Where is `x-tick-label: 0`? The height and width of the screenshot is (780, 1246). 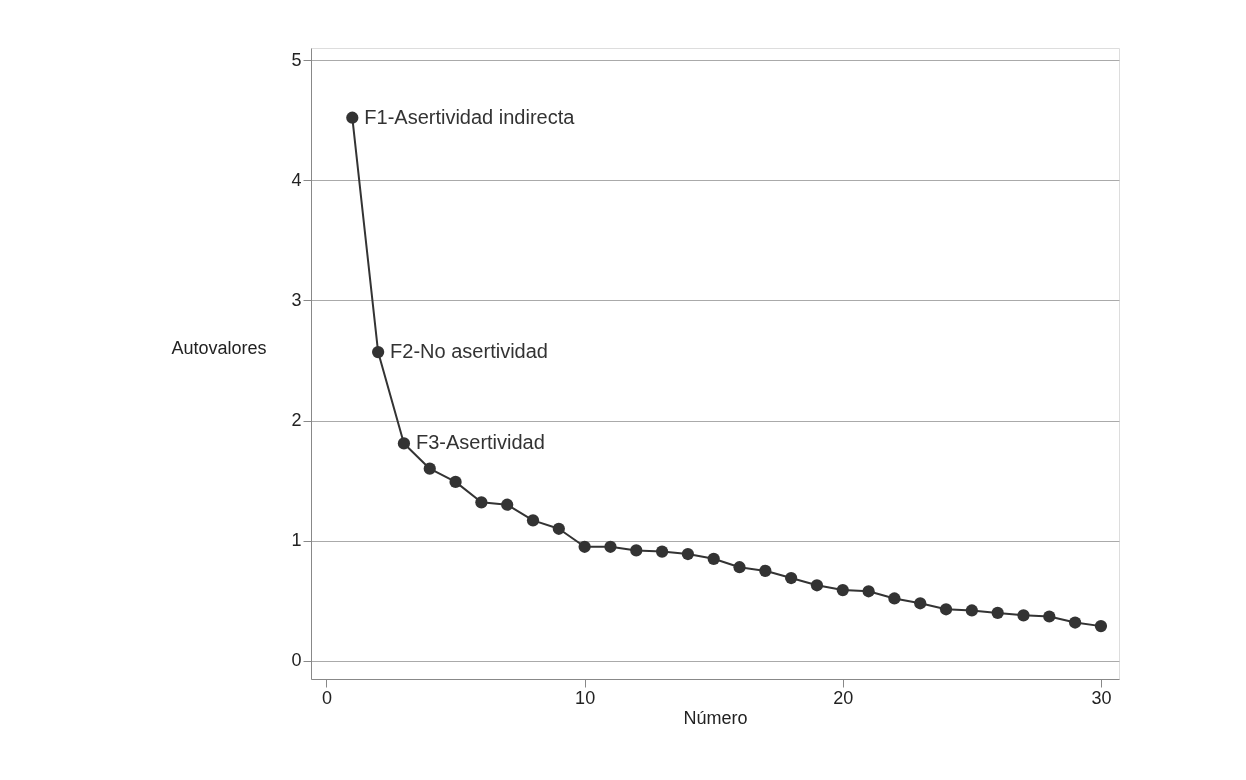 x-tick-label: 0 is located at coordinates (326, 697).